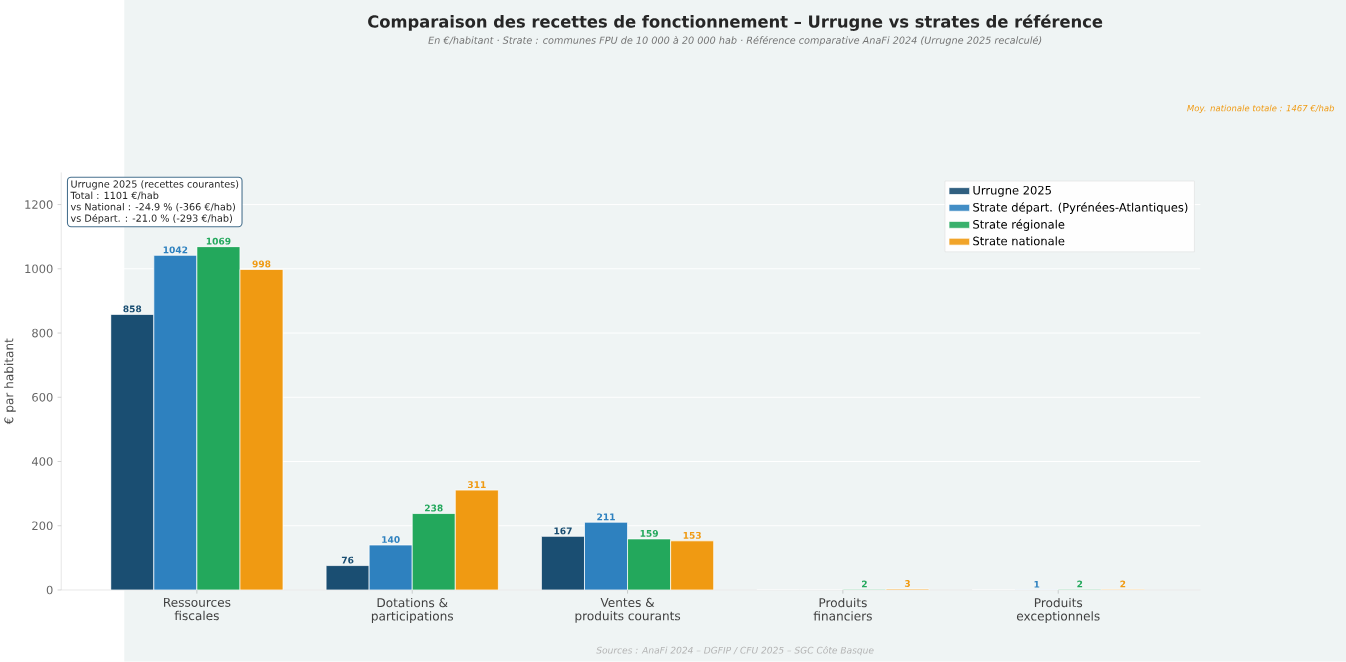 This screenshot has width=1346, height=662. I want to click on data-label: 76, so click(347, 560).